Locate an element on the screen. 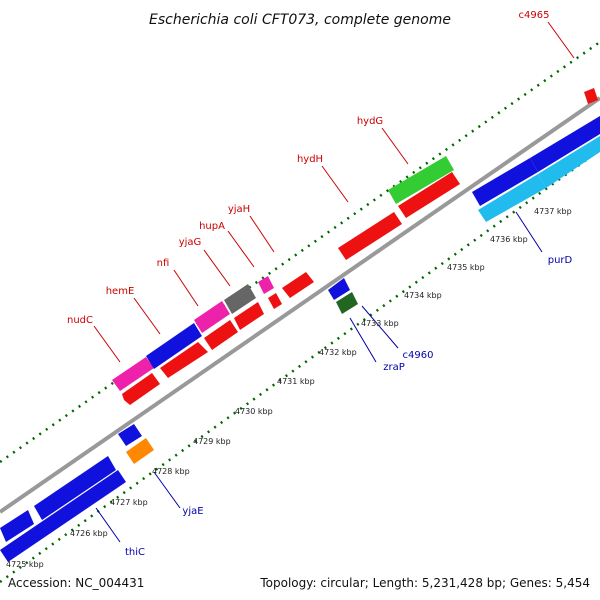 The height and width of the screenshot is (600, 600). gene-label-yjaH: yjaH is located at coordinates (239, 209).